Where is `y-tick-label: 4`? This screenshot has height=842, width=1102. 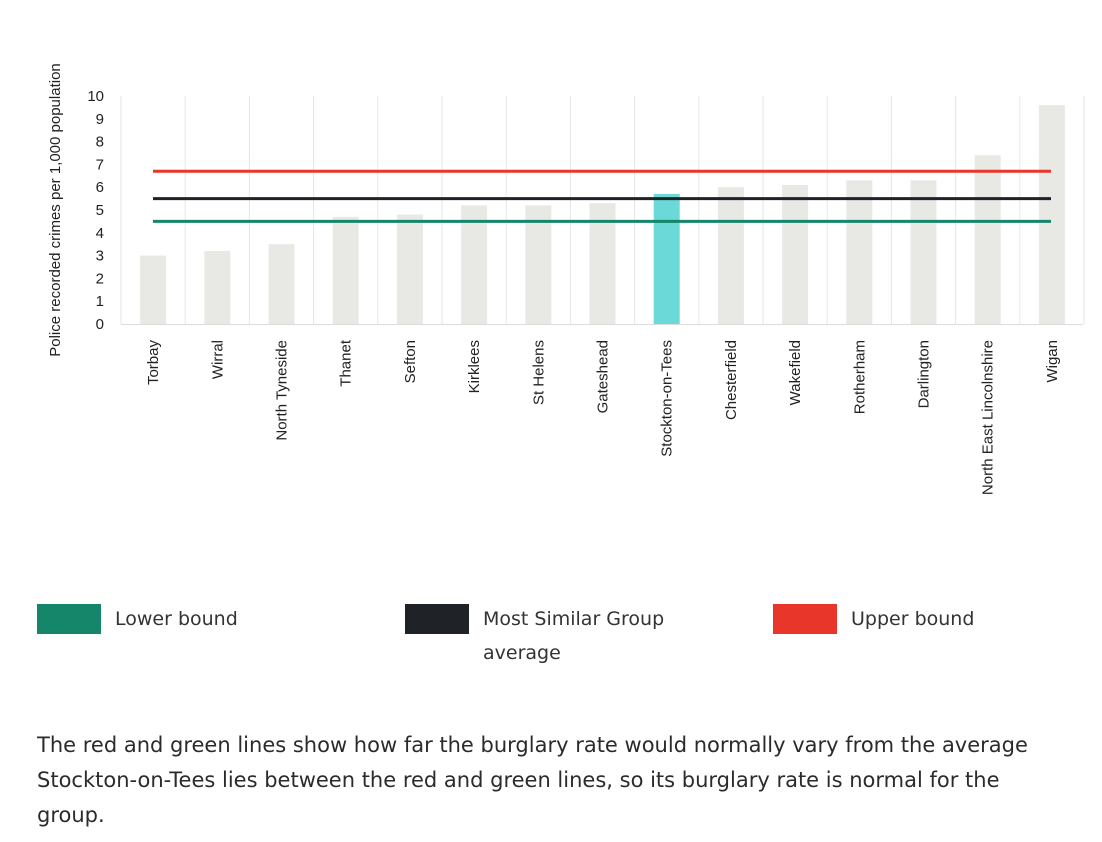 y-tick-label: 4 is located at coordinates (100, 233).